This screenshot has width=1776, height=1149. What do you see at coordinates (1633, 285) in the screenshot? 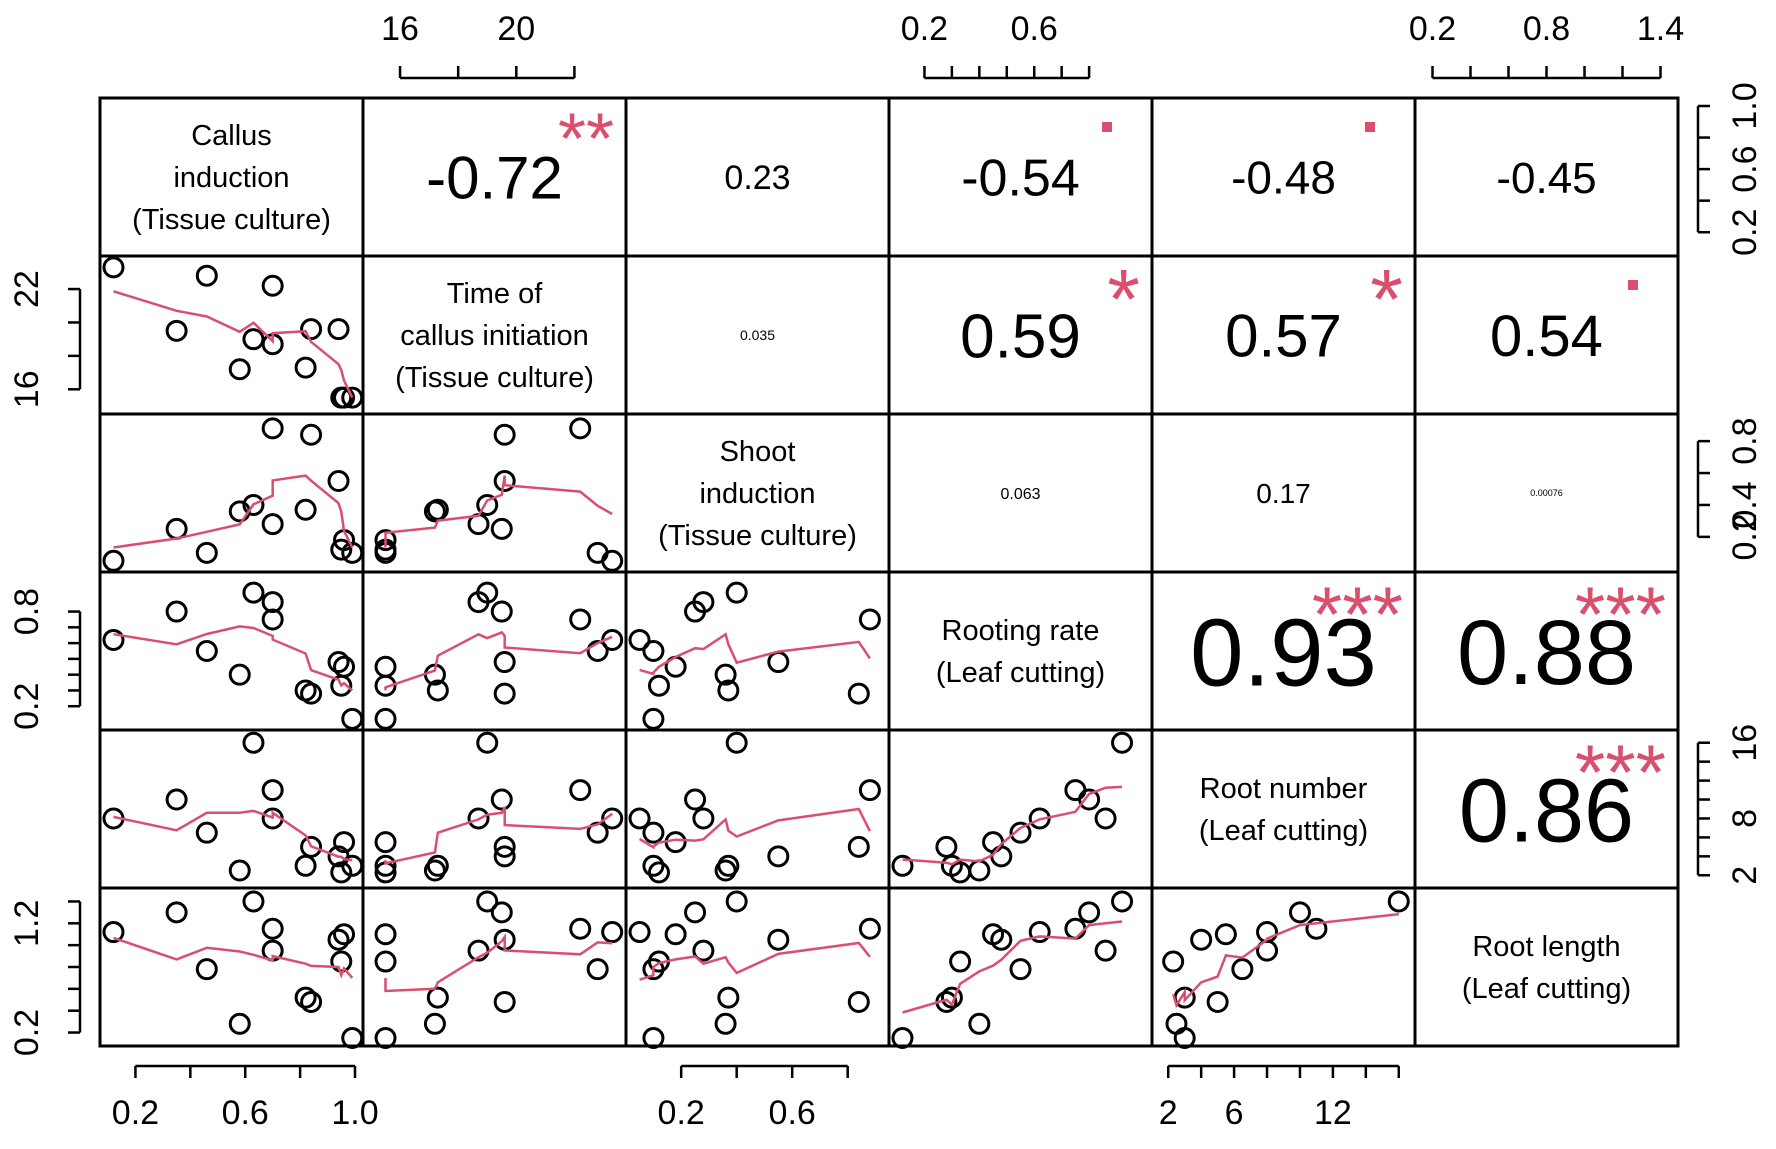
I see `significance-mark` at bounding box center [1633, 285].